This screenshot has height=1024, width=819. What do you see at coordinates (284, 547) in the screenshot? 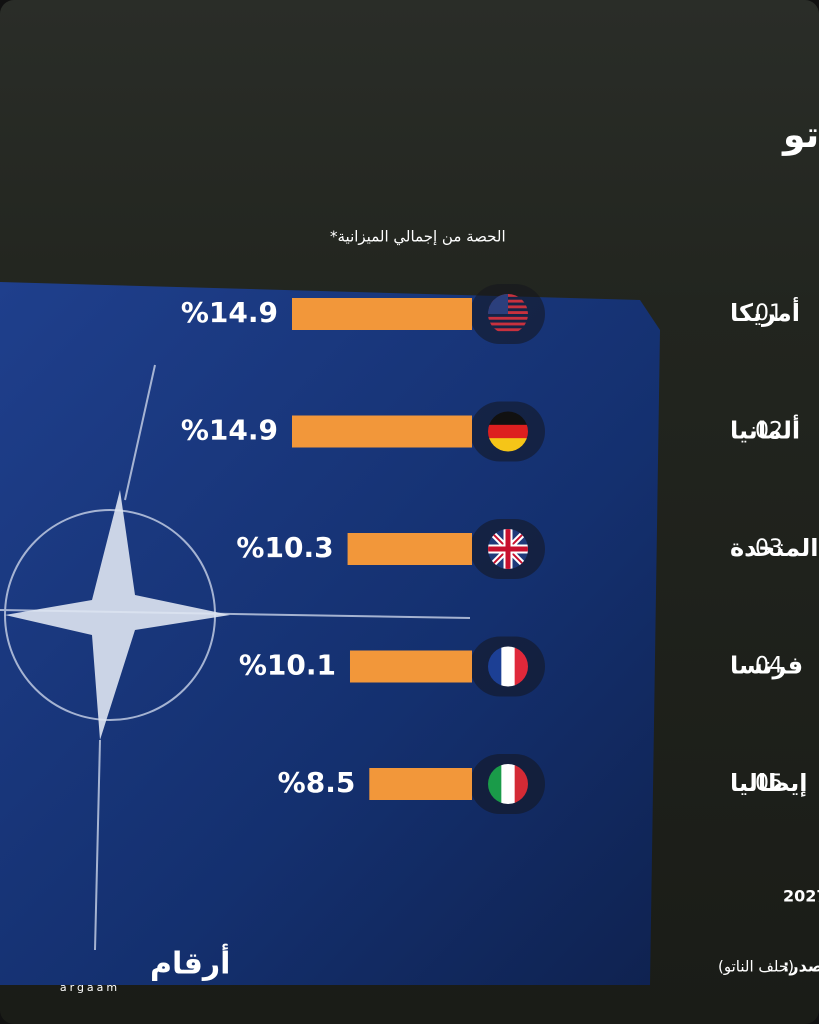
I see `value-label: %10.3` at bounding box center [284, 547].